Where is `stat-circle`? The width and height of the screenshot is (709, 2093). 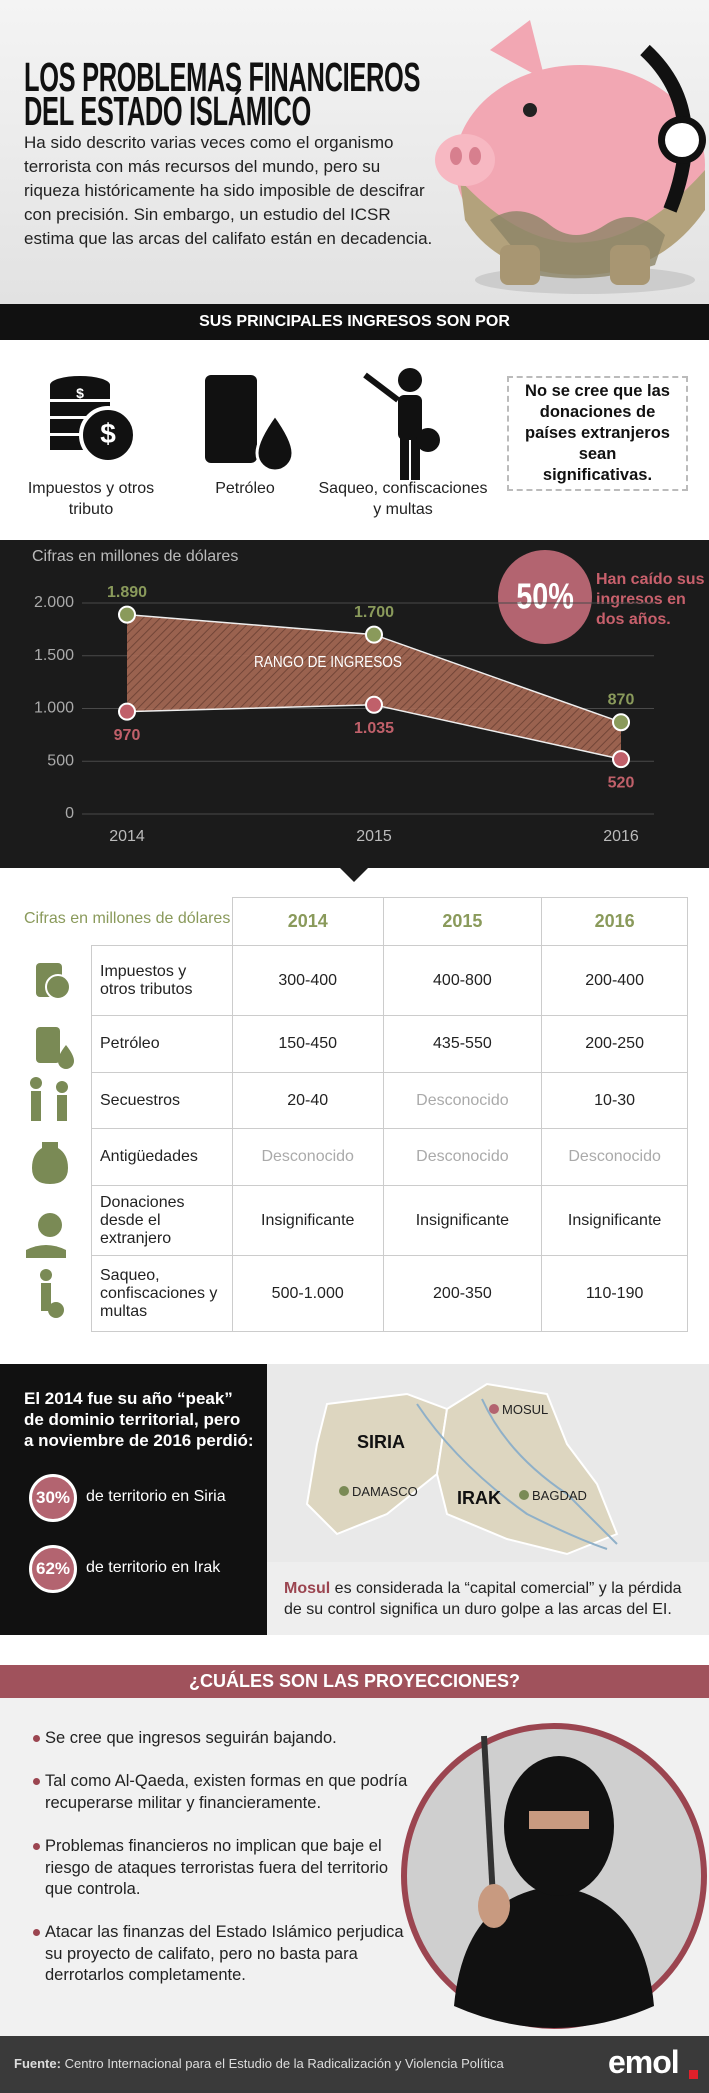
stat-circle is located at coordinates (545, 597).